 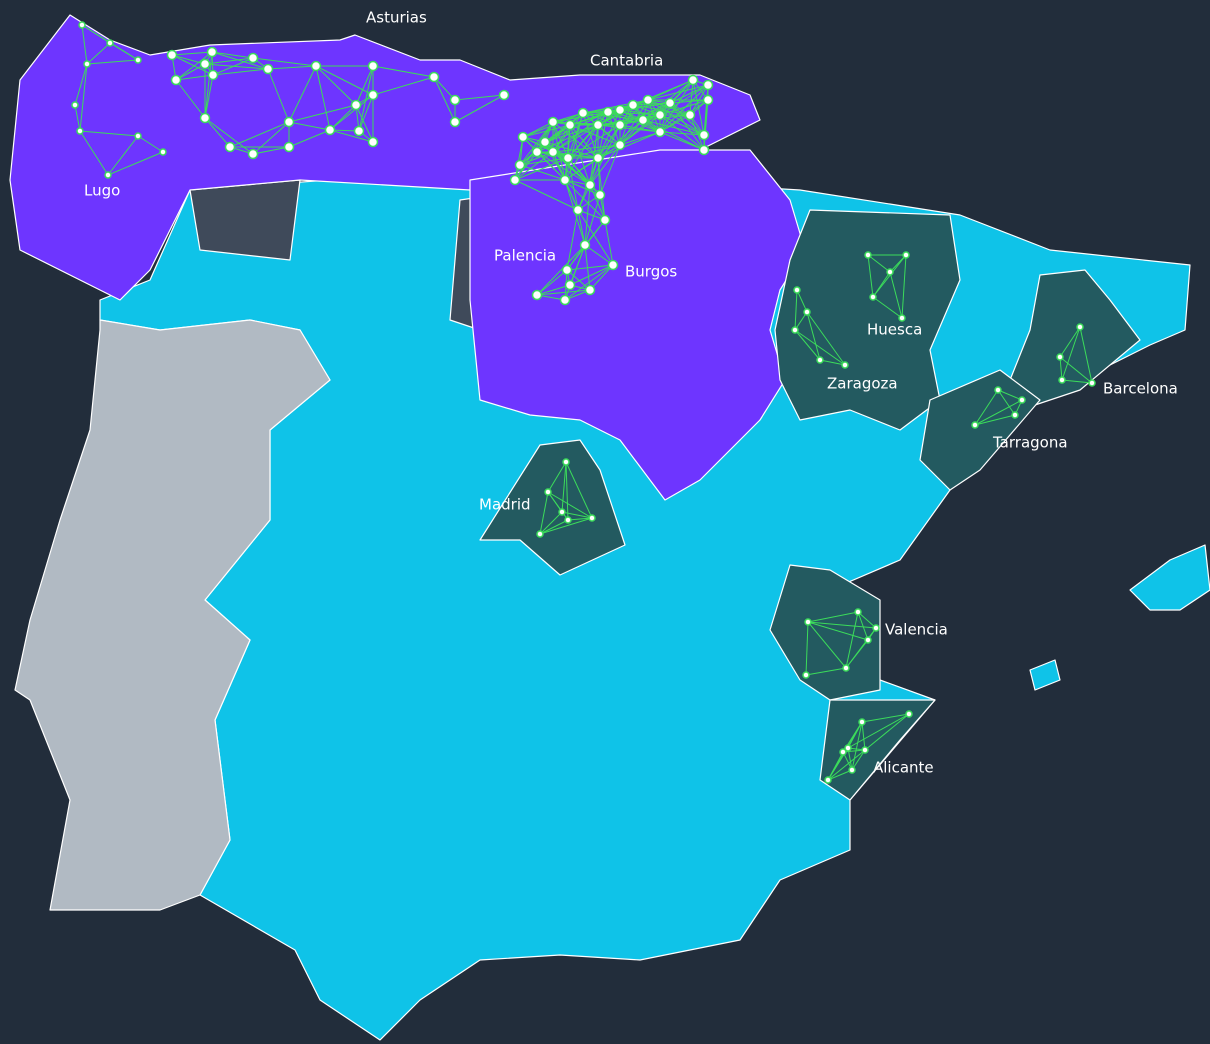 I want to click on region-madrid, so click(x=552, y=507).